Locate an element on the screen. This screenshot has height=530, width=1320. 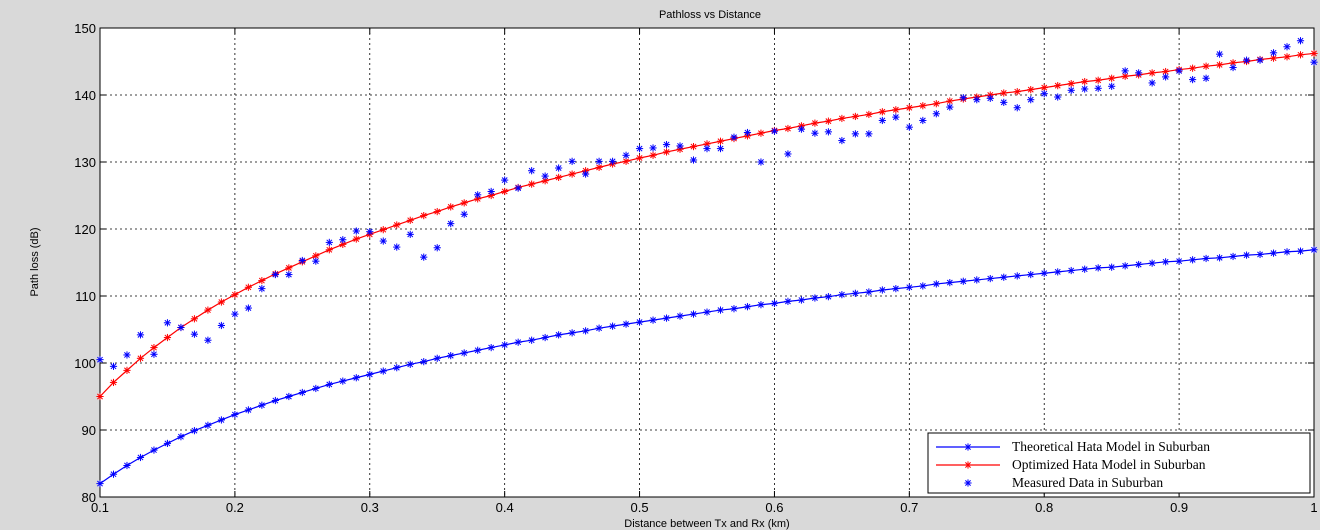
legend-label: Measured Data in Suburban is located at coordinates (1087, 482).